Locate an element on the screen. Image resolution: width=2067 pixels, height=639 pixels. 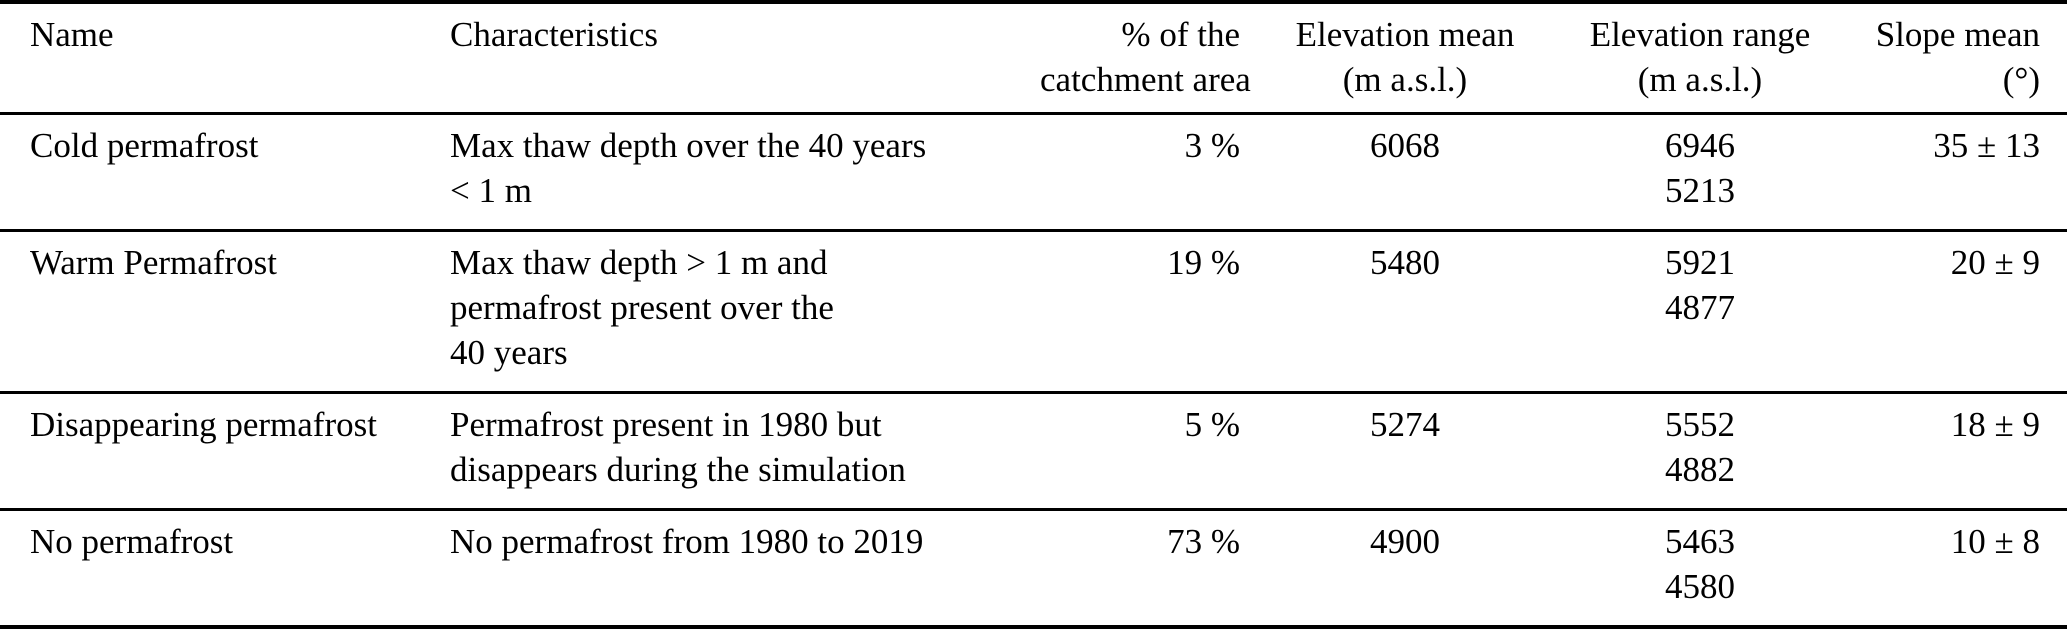
header-label-line1: Elevation mean is located at coordinates (1405, 34).